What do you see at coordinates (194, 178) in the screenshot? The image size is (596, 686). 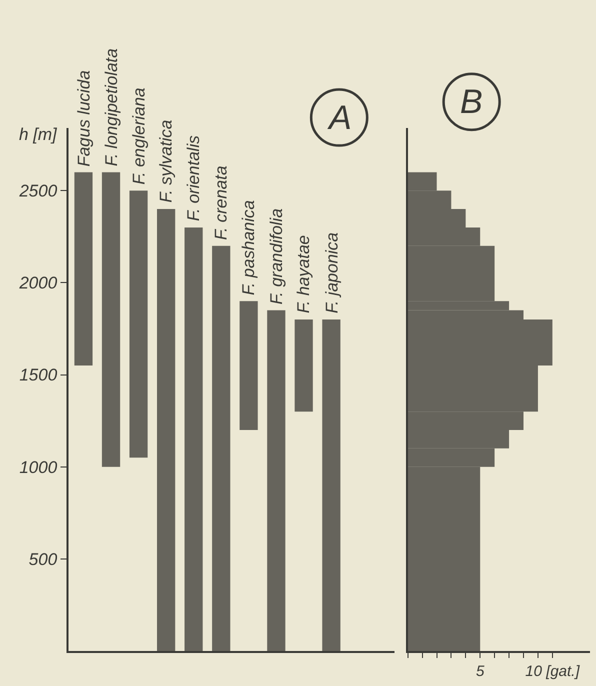 I see `x-tick-label: F. orientalis` at bounding box center [194, 178].